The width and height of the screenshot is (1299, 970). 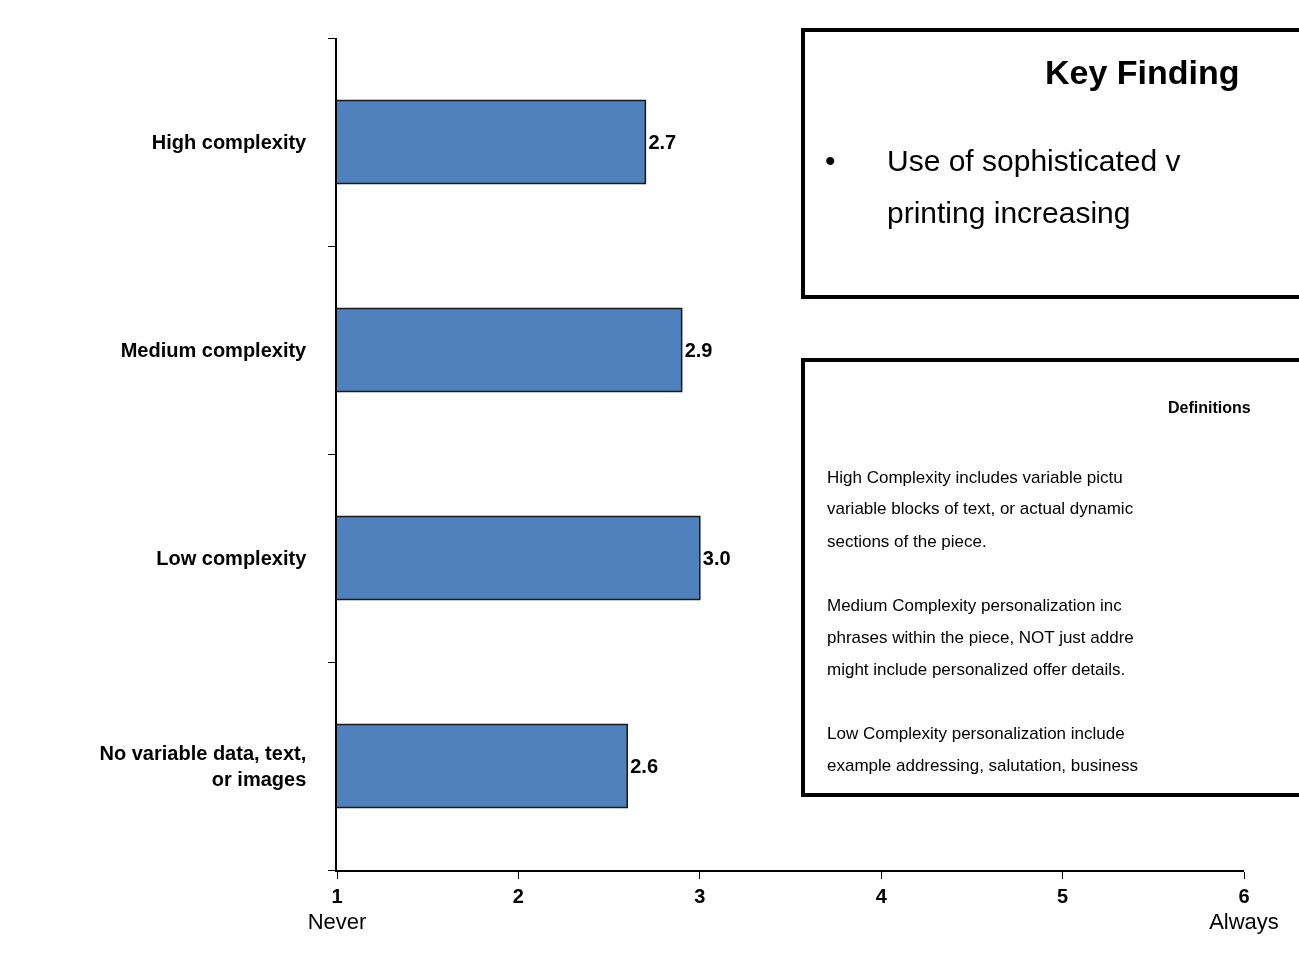 What do you see at coordinates (976, 733) in the screenshot?
I see `annotation: Low Complexity personalization include` at bounding box center [976, 733].